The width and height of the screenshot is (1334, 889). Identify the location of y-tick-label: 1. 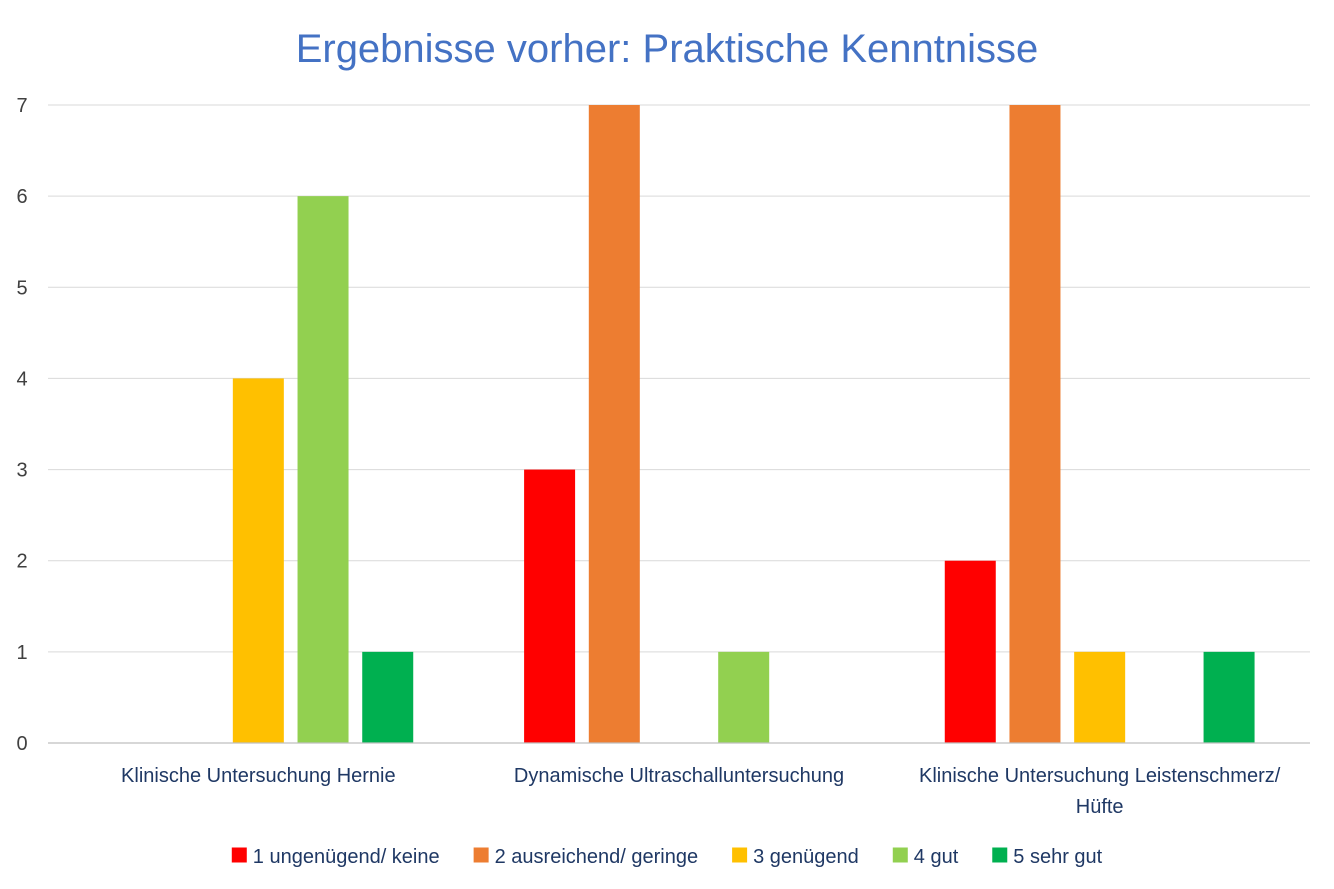
(21, 653).